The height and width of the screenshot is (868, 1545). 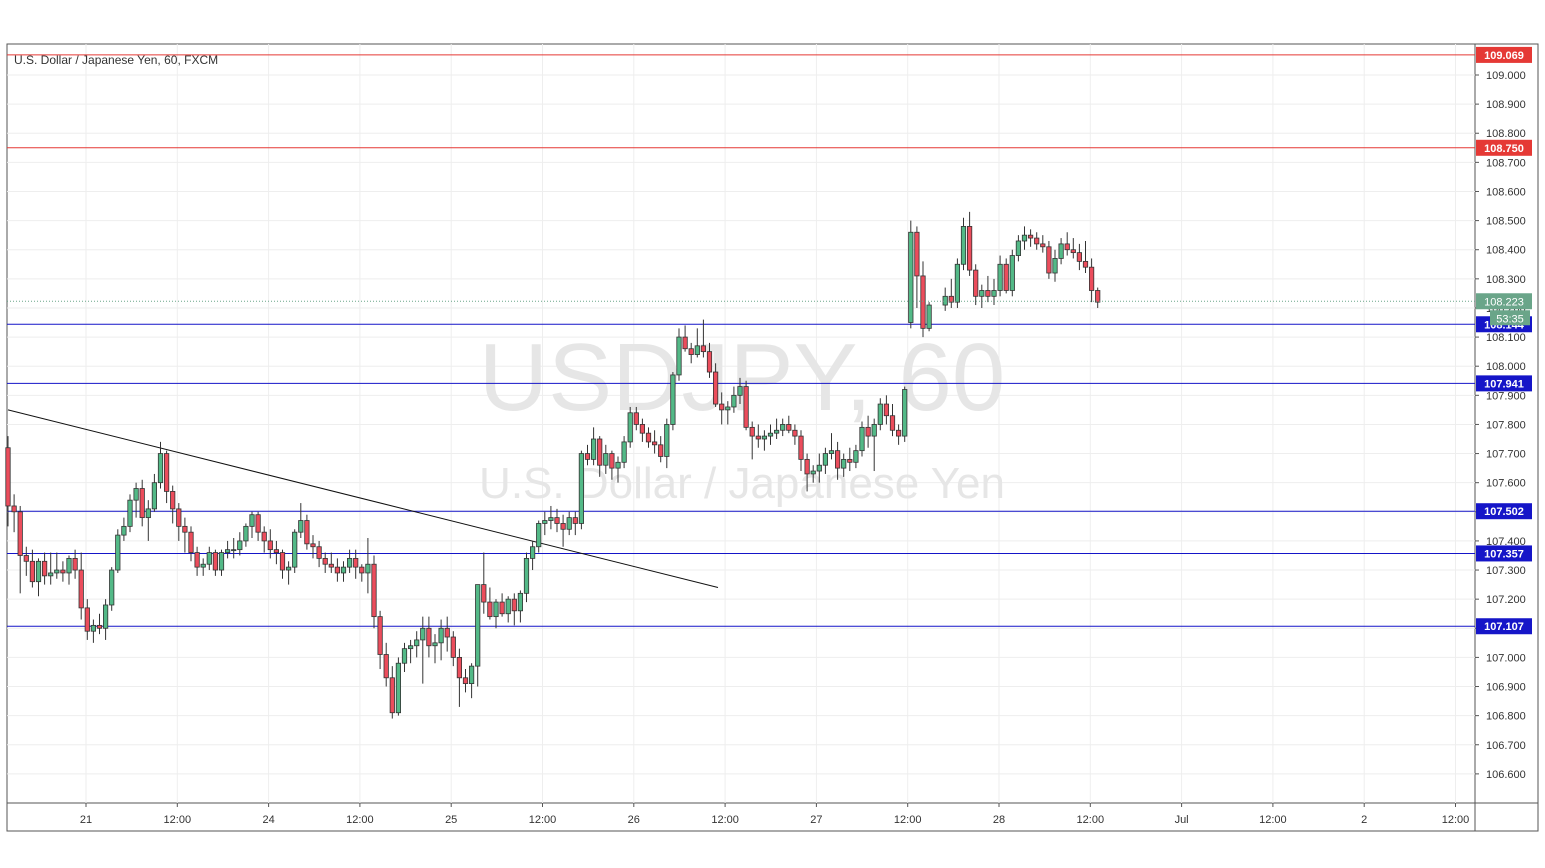 What do you see at coordinates (1506, 542) in the screenshot?
I see `price-tick-label: 107.400` at bounding box center [1506, 542].